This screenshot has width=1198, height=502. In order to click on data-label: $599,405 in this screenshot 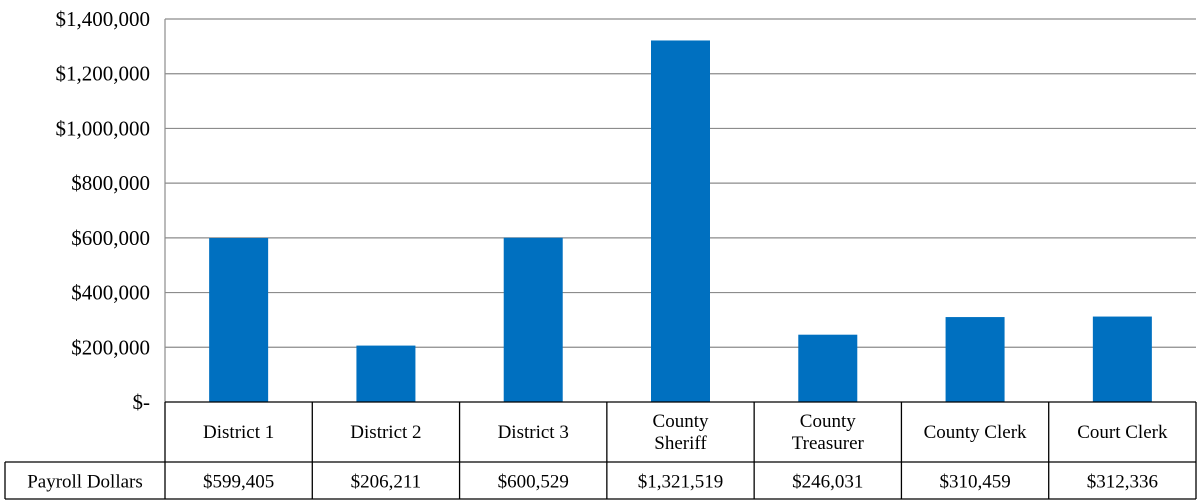, I will do `click(238, 482)`.